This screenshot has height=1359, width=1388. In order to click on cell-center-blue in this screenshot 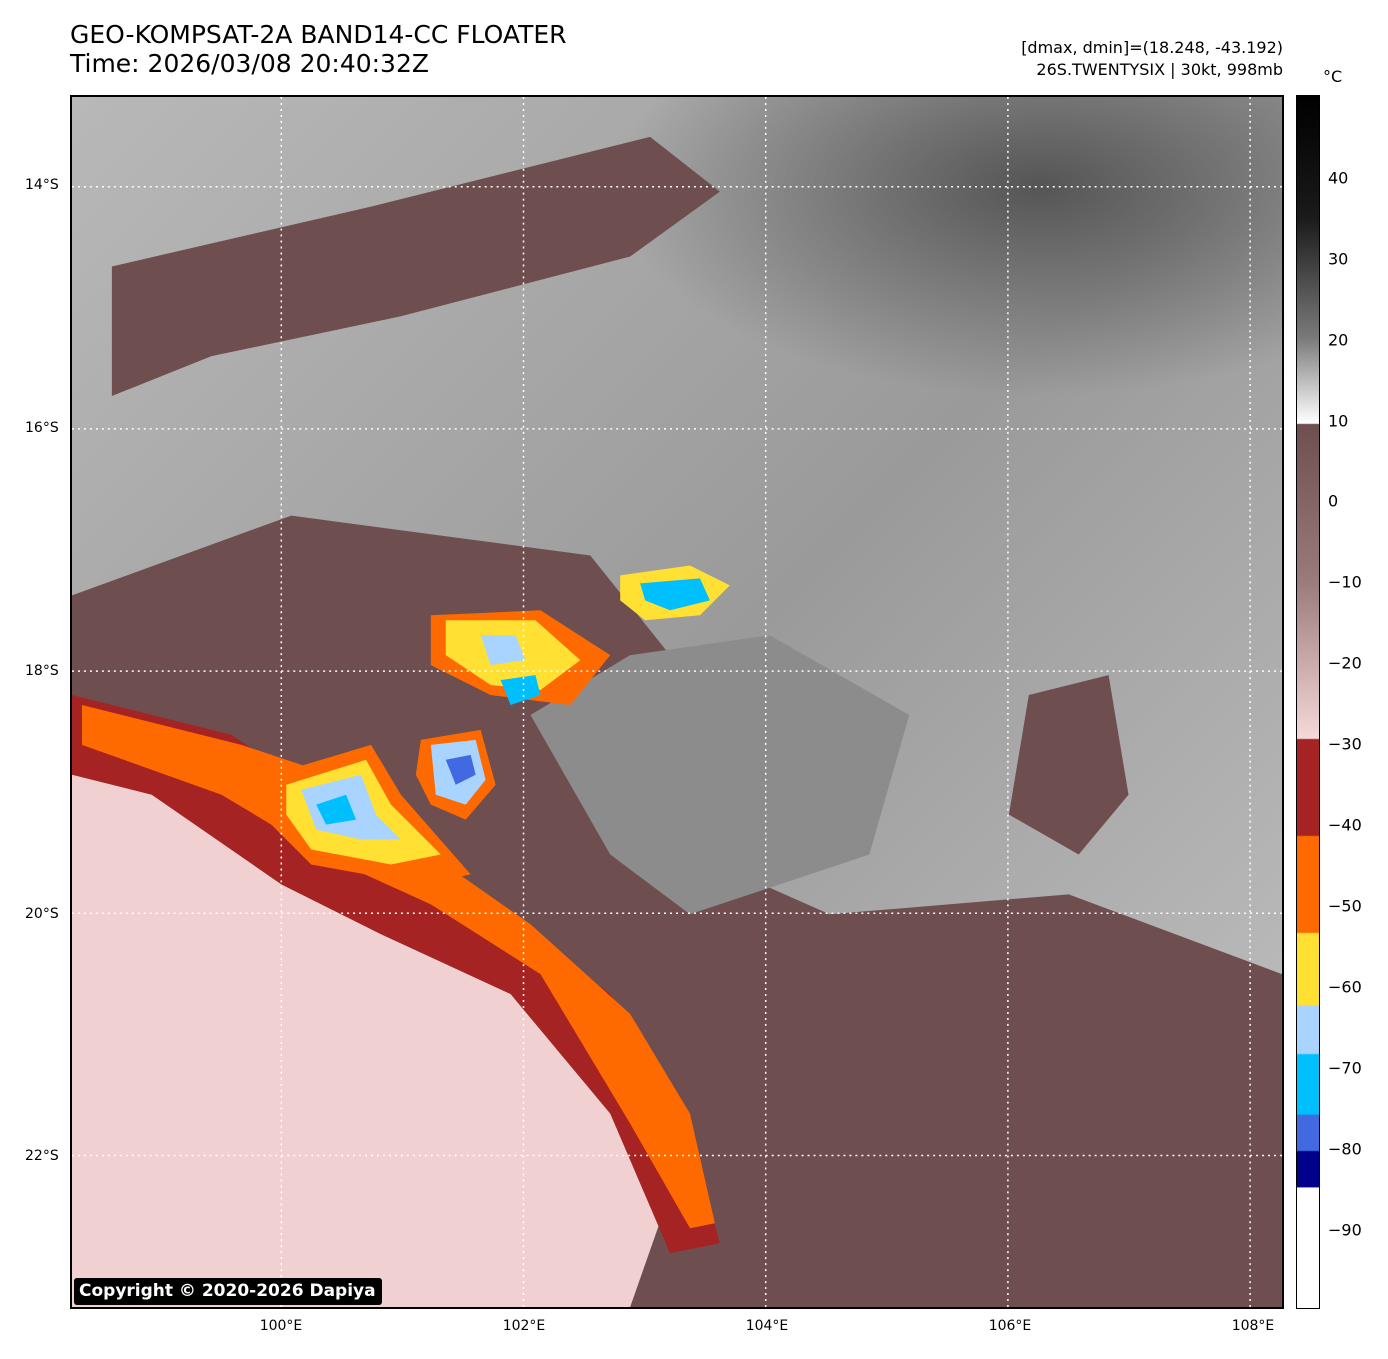, I will do `click(460, 769)`.